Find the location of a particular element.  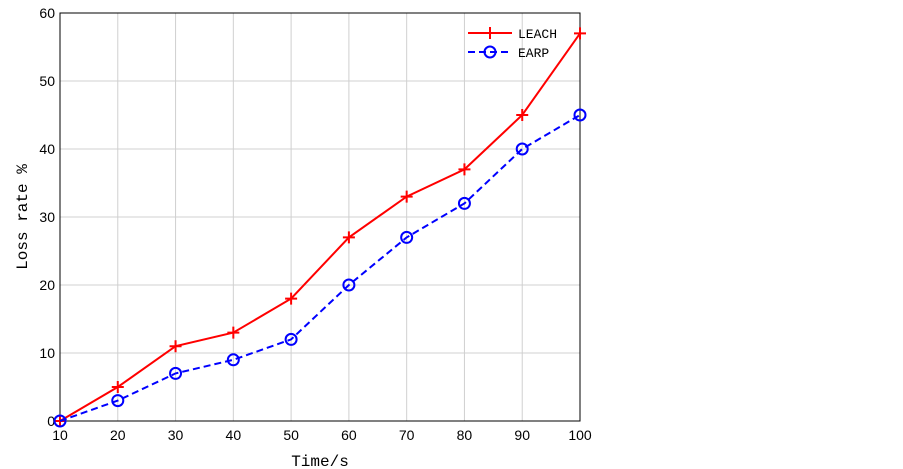

x-tick-label: 20 is located at coordinates (118, 435).